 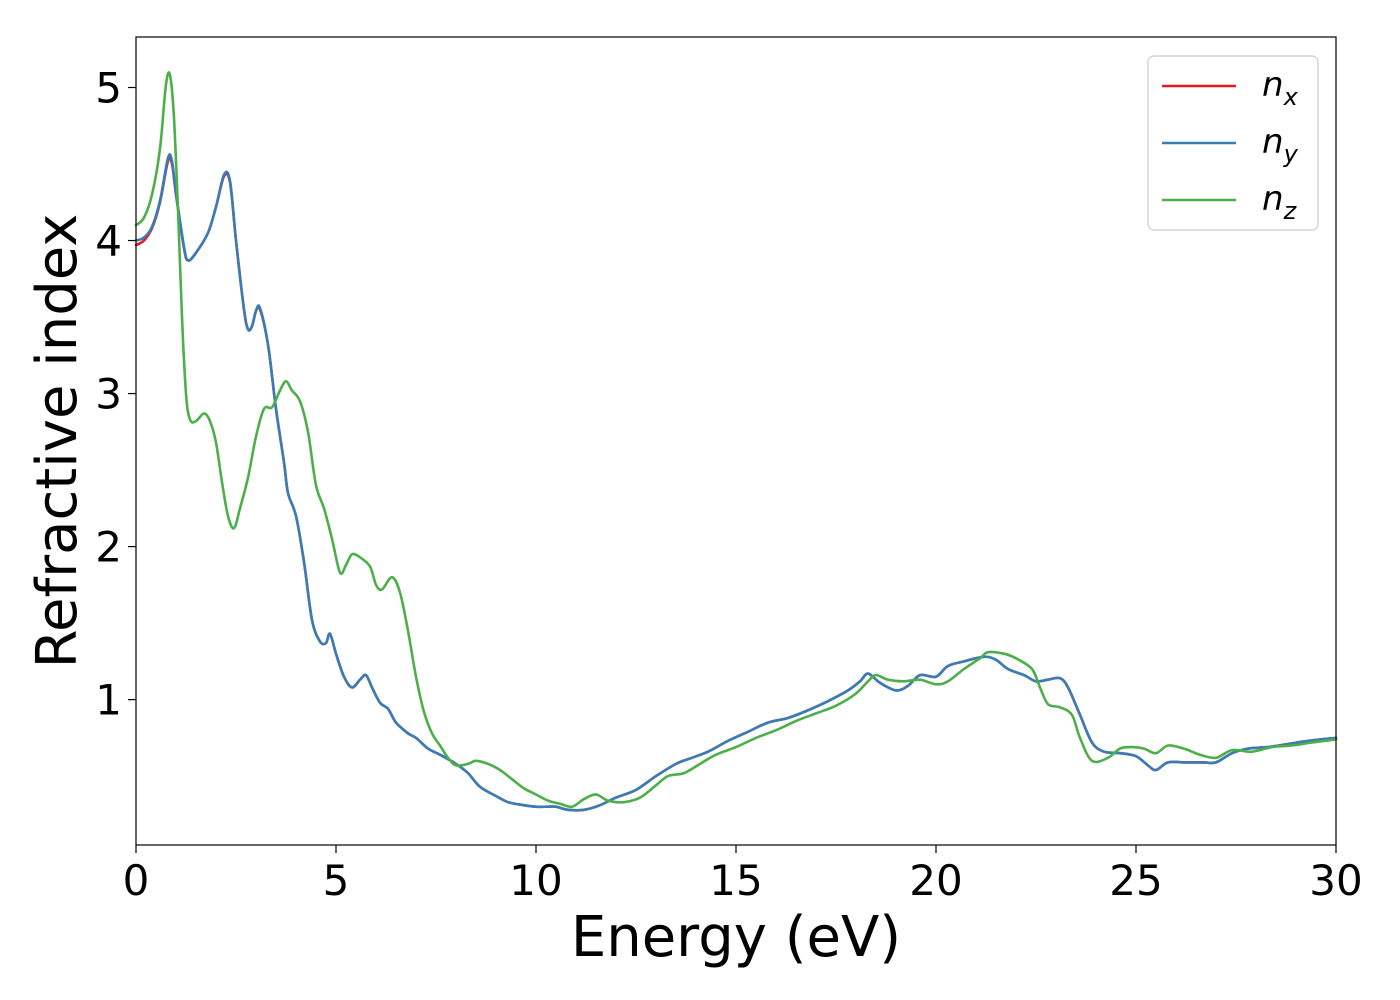 What do you see at coordinates (108, 700) in the screenshot?
I see `y-tick-label: 1` at bounding box center [108, 700].